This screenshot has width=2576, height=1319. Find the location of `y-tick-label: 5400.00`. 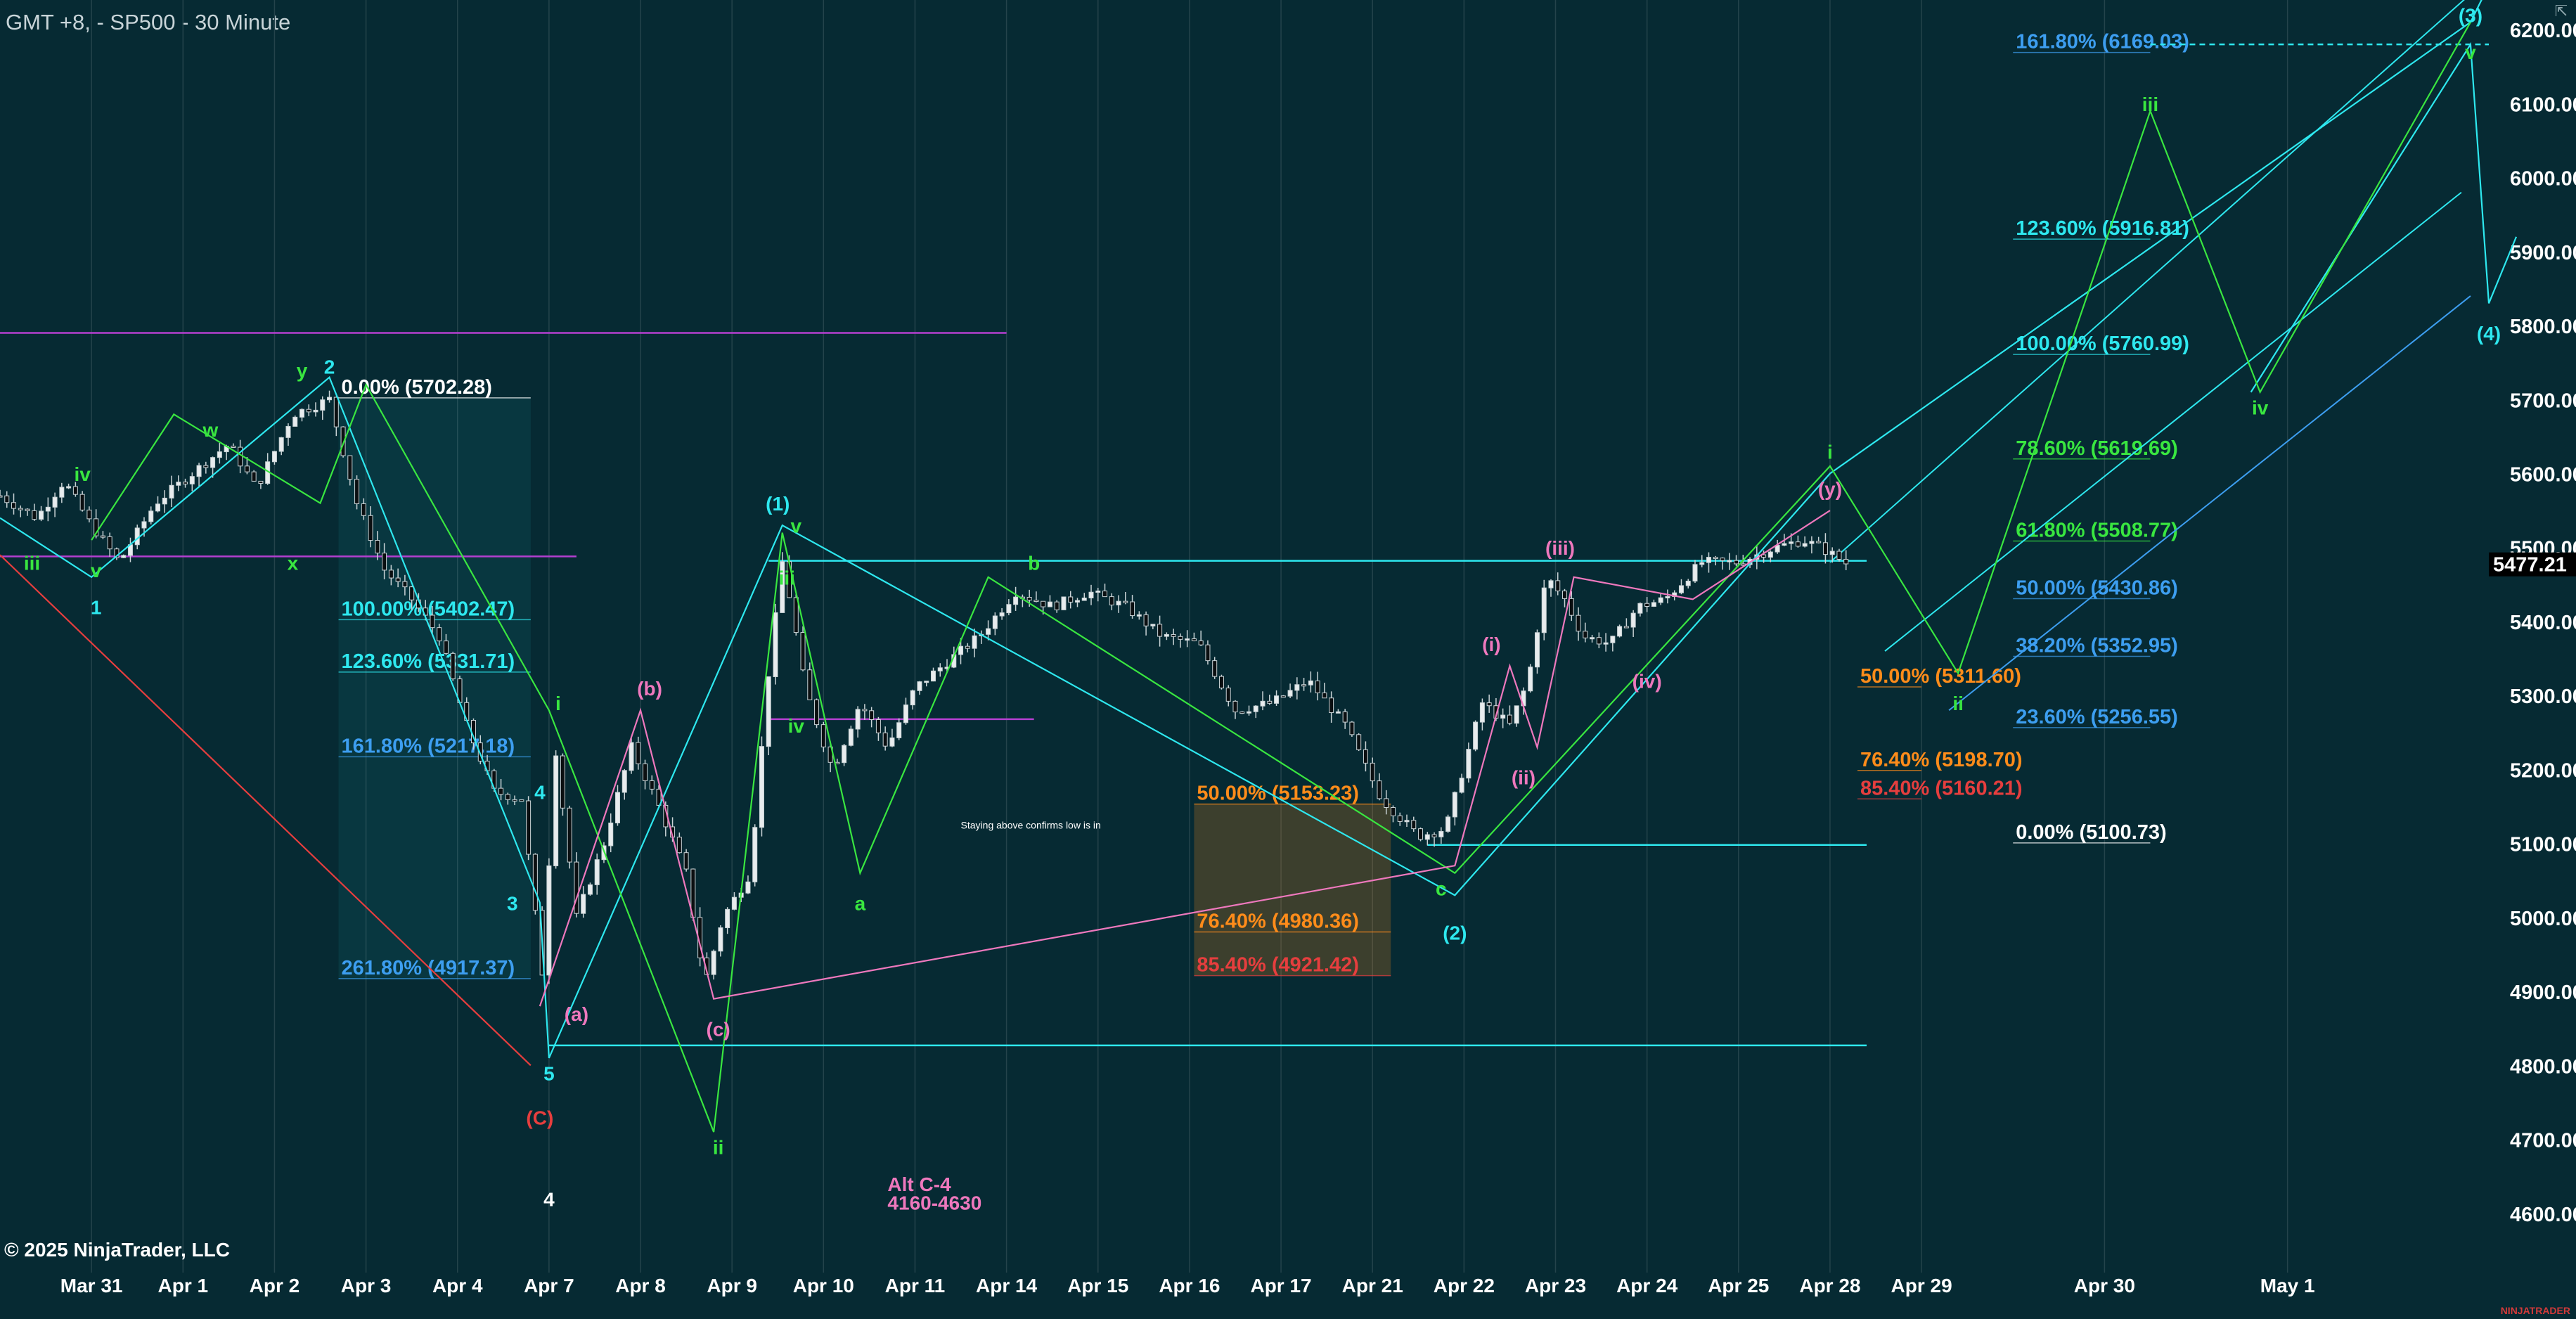

y-tick-label: 5400.00 is located at coordinates (2543, 623).